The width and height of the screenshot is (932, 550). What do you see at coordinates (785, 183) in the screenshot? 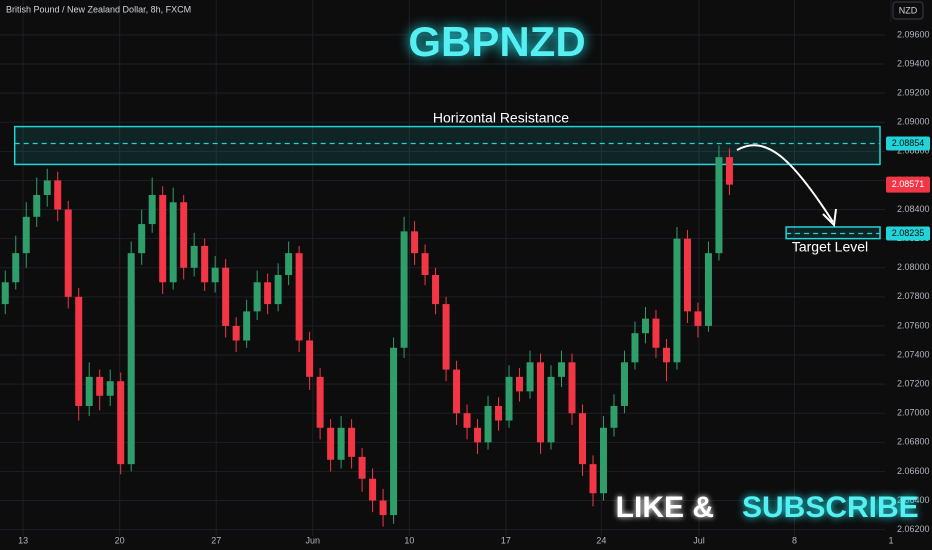
I see `projection-arrow` at bounding box center [785, 183].